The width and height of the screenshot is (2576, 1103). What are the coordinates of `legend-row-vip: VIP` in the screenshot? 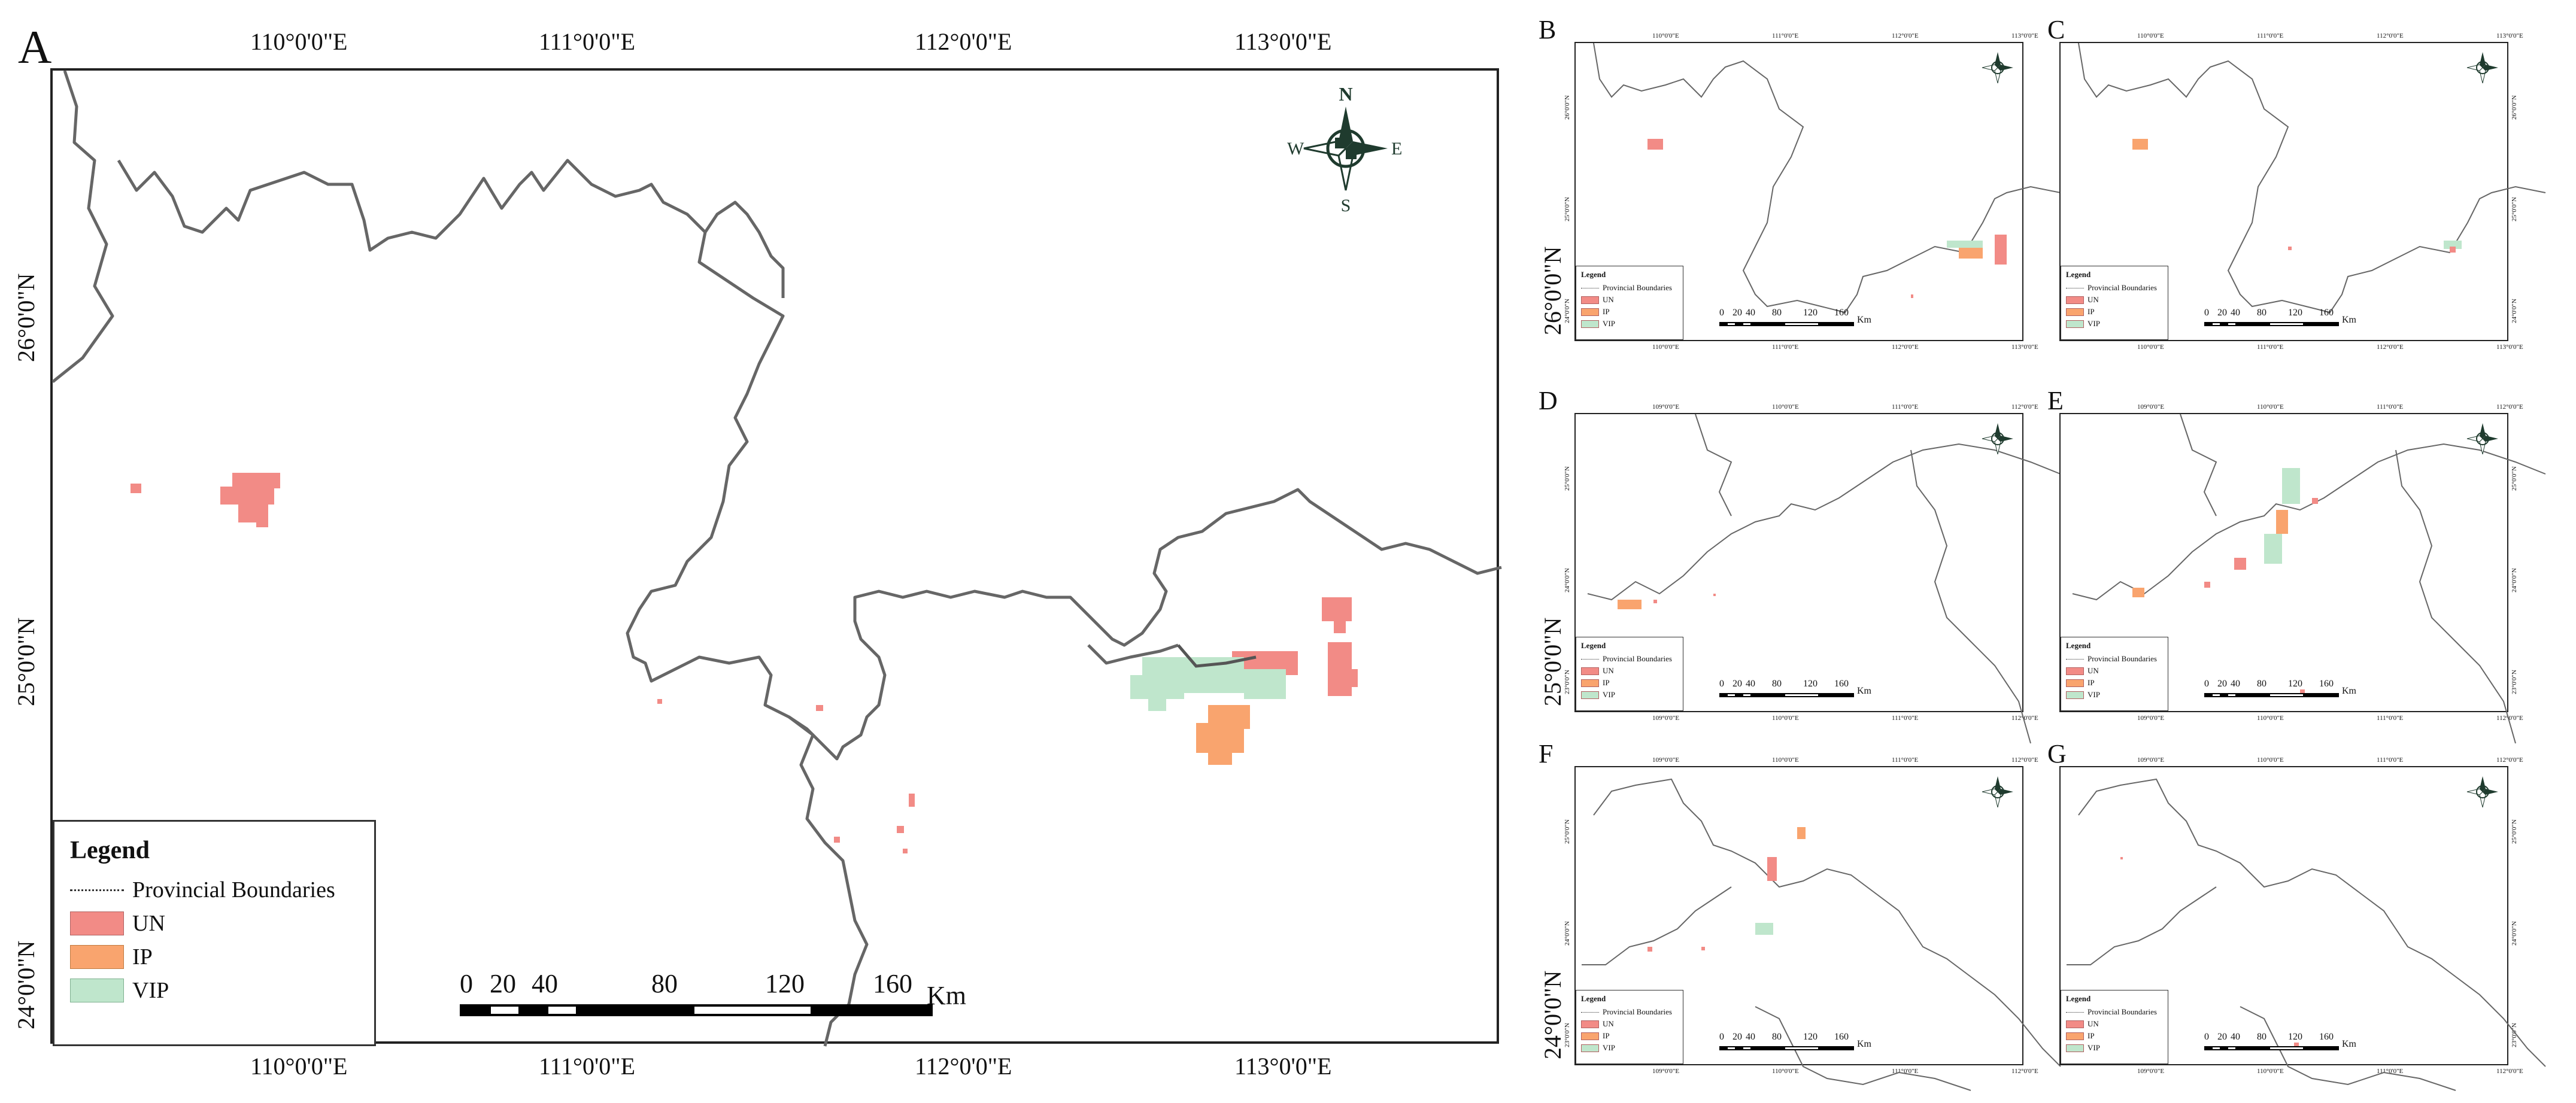 It's located at (2114, 695).